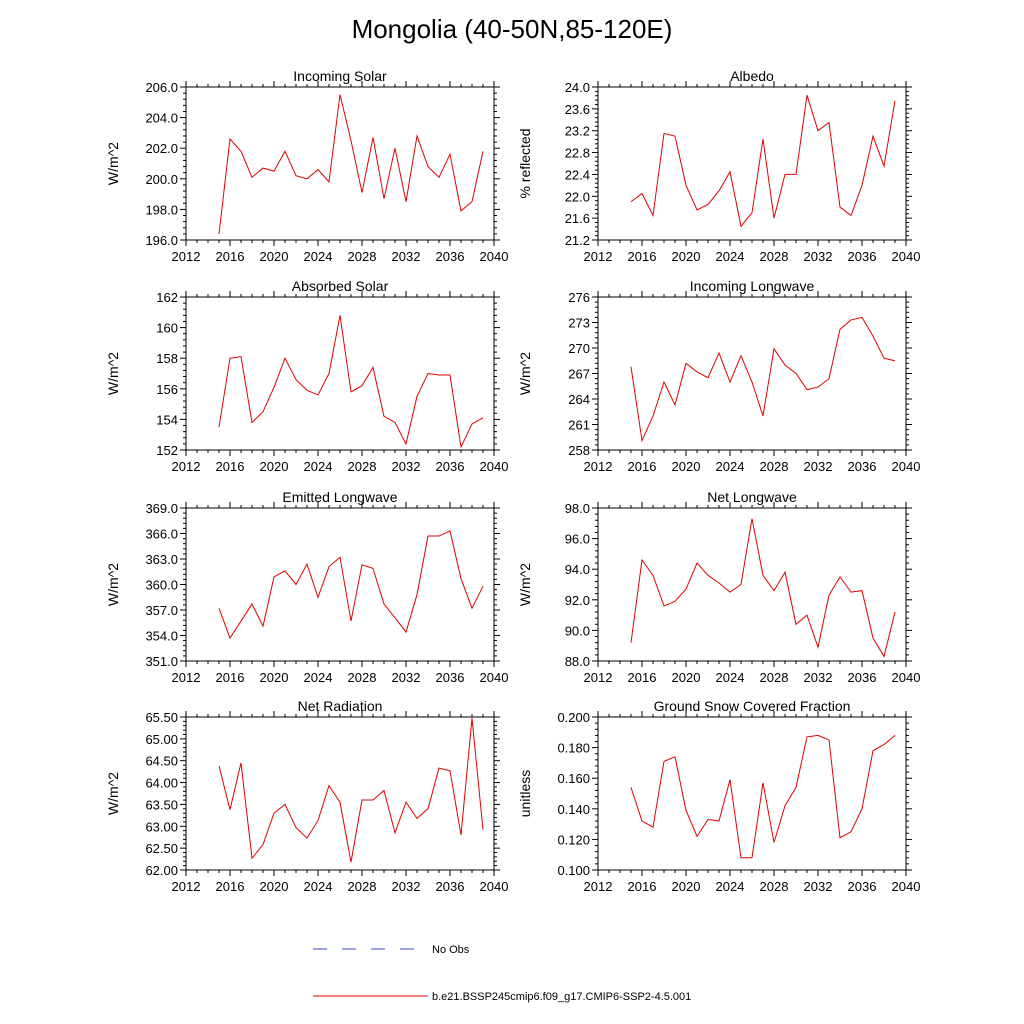  What do you see at coordinates (161, 209) in the screenshot?
I see `panel-incoming-solar-ytick-label: 198.0` at bounding box center [161, 209].